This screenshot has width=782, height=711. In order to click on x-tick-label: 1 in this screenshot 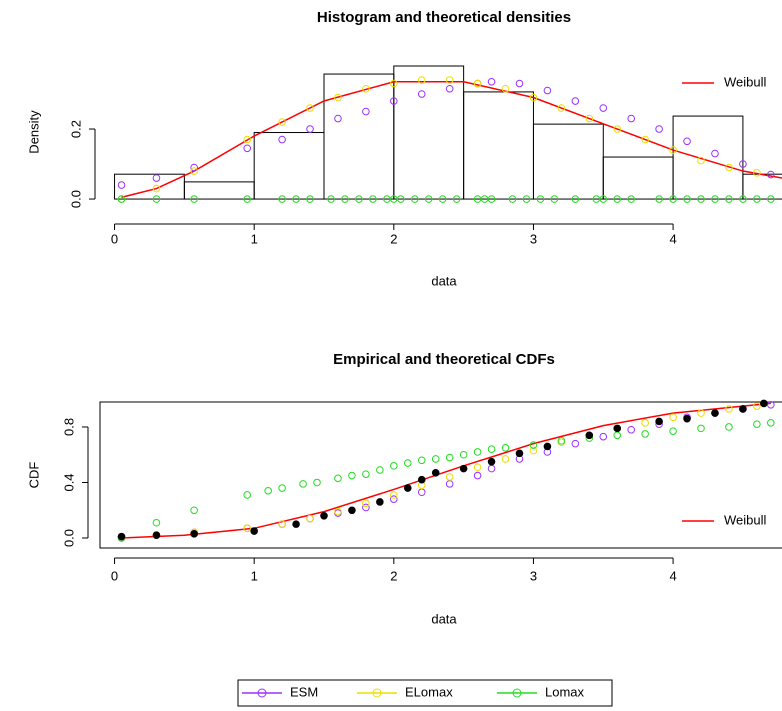, I will do `click(254, 575)`.